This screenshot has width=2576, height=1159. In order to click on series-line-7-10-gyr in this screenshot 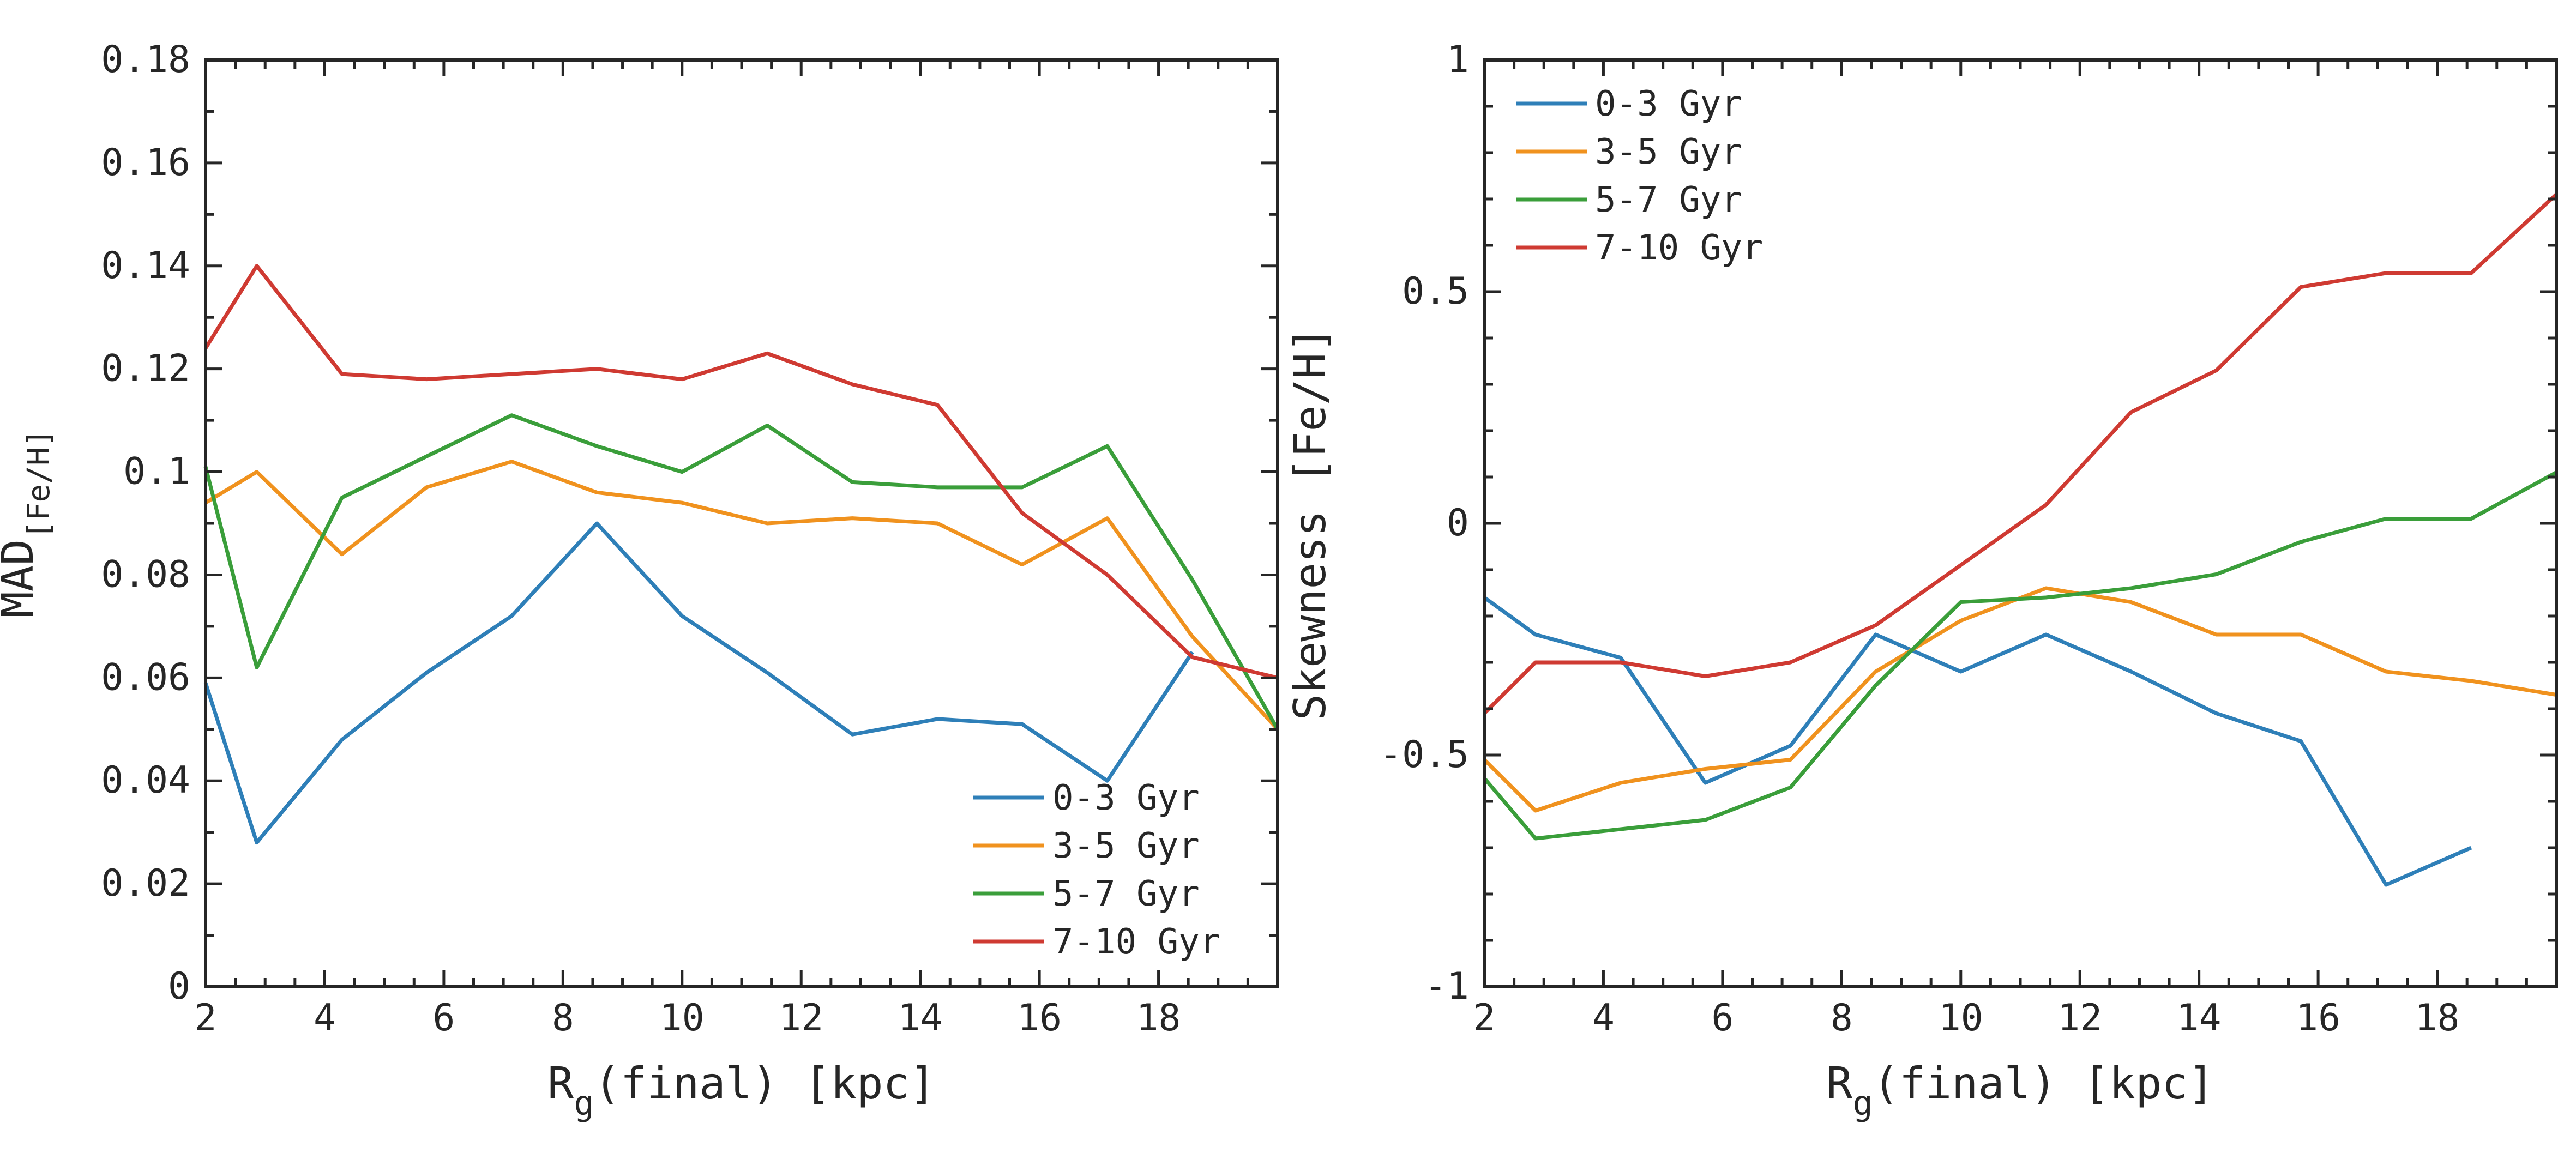, I will do `click(741, 472)`.